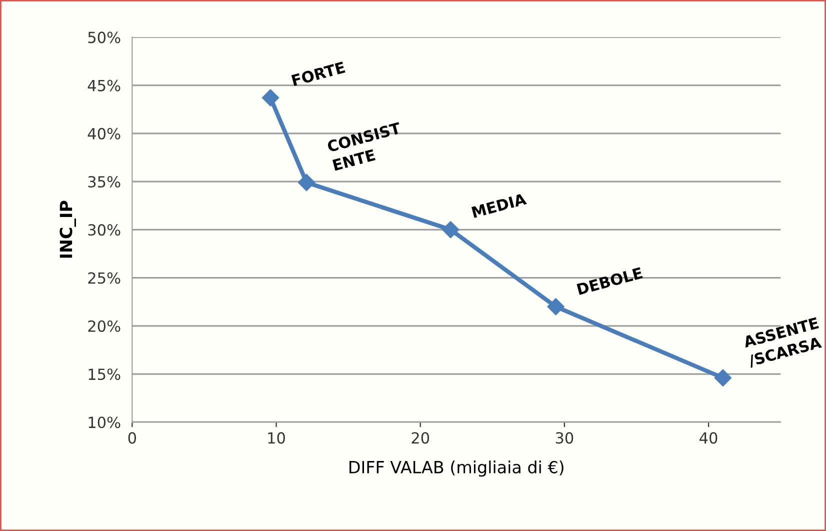 Image resolution: width=826 pixels, height=531 pixels. What do you see at coordinates (565, 438) in the screenshot?
I see `x-tick-label: 30` at bounding box center [565, 438].